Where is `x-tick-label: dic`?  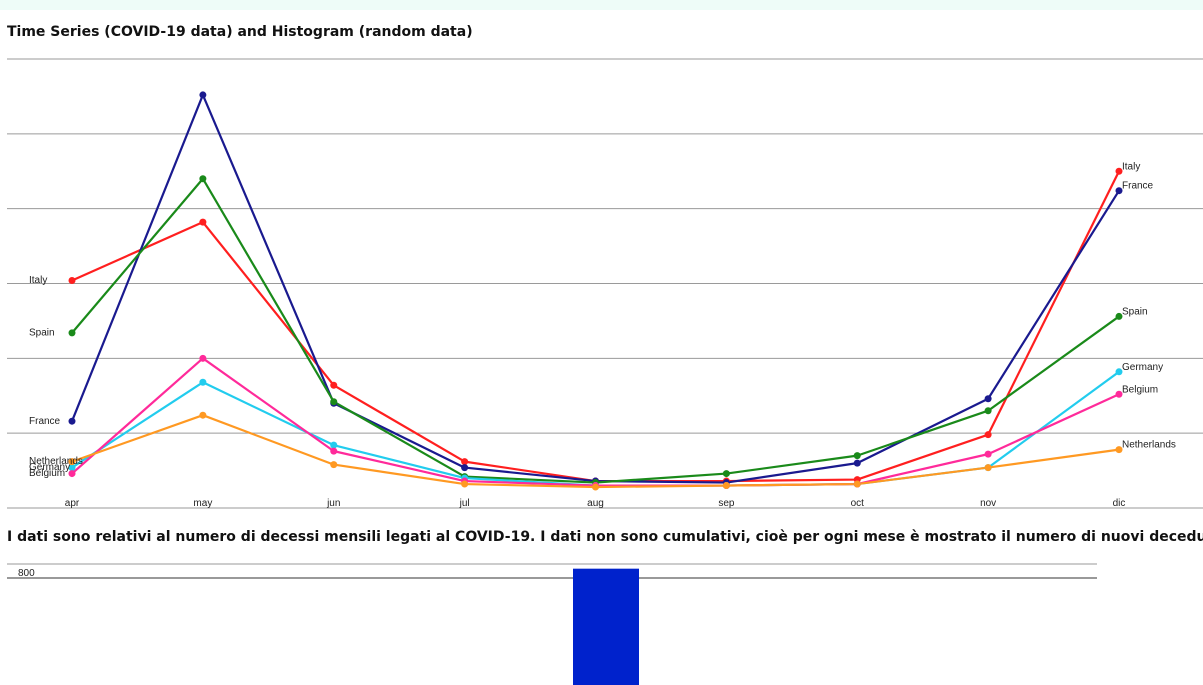 x-tick-label: dic is located at coordinates (1119, 503).